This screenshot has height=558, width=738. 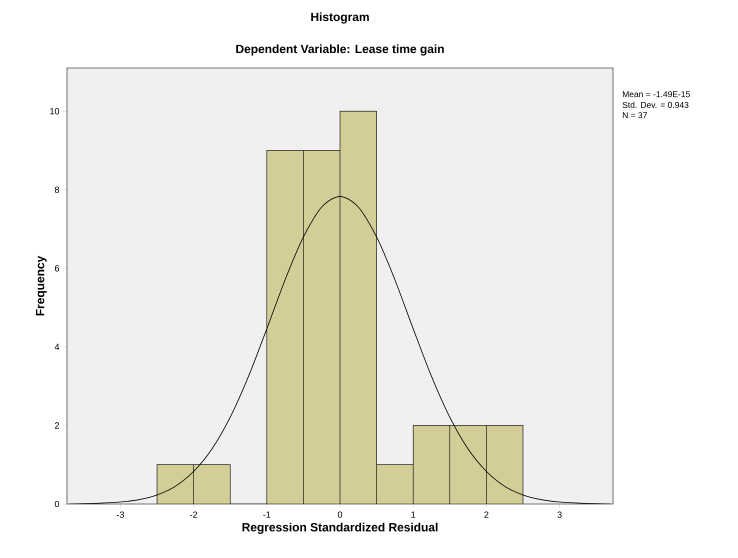 What do you see at coordinates (634, 115) in the screenshot?
I see `text: N = 37` at bounding box center [634, 115].